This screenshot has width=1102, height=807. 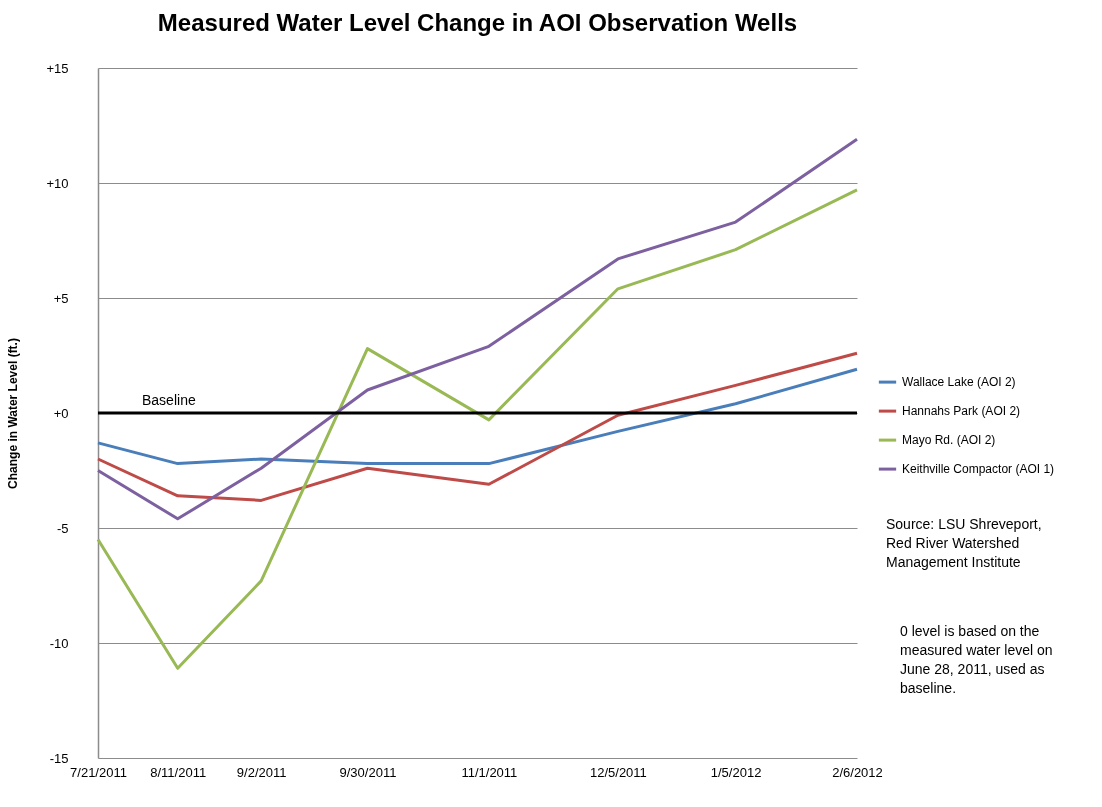 What do you see at coordinates (959, 382) in the screenshot?
I see `legend-label: Wallace Lake (AOI 2)` at bounding box center [959, 382].